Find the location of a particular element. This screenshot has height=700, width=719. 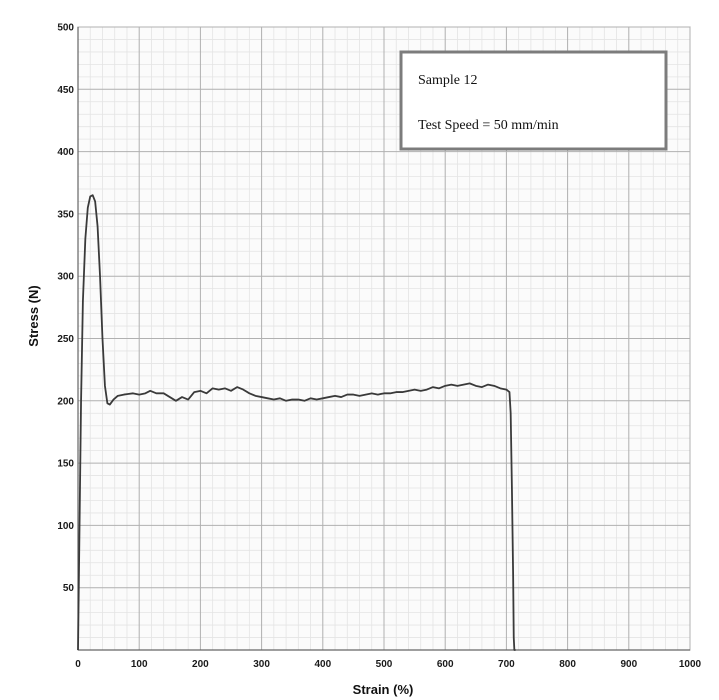

y-tick-label: 100 is located at coordinates (65, 526).